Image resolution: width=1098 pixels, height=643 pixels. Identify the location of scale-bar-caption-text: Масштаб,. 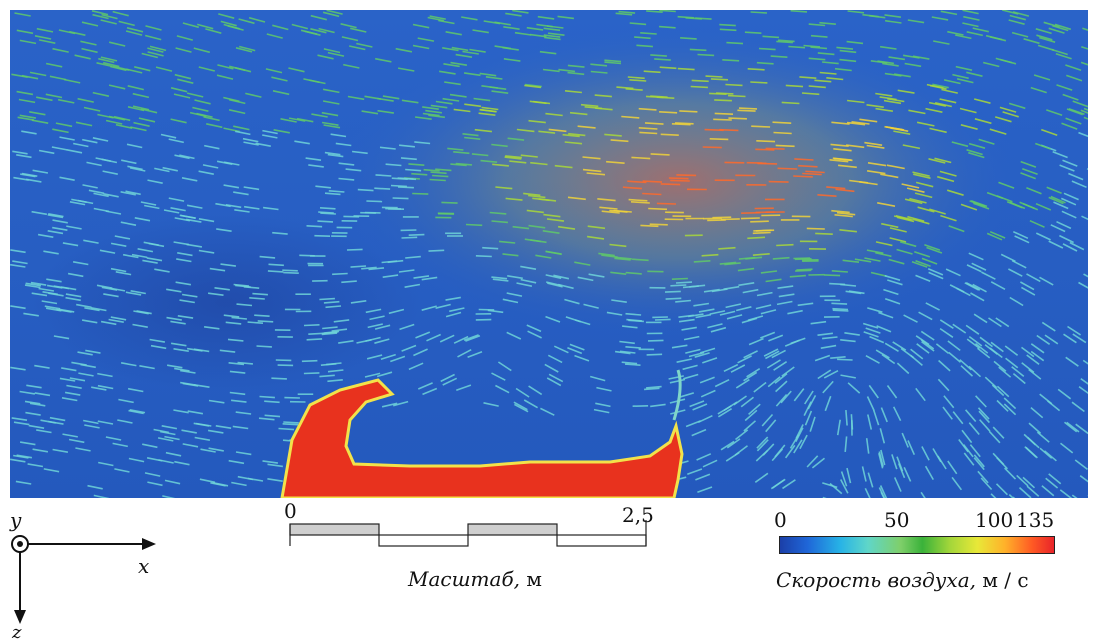
(464, 579).